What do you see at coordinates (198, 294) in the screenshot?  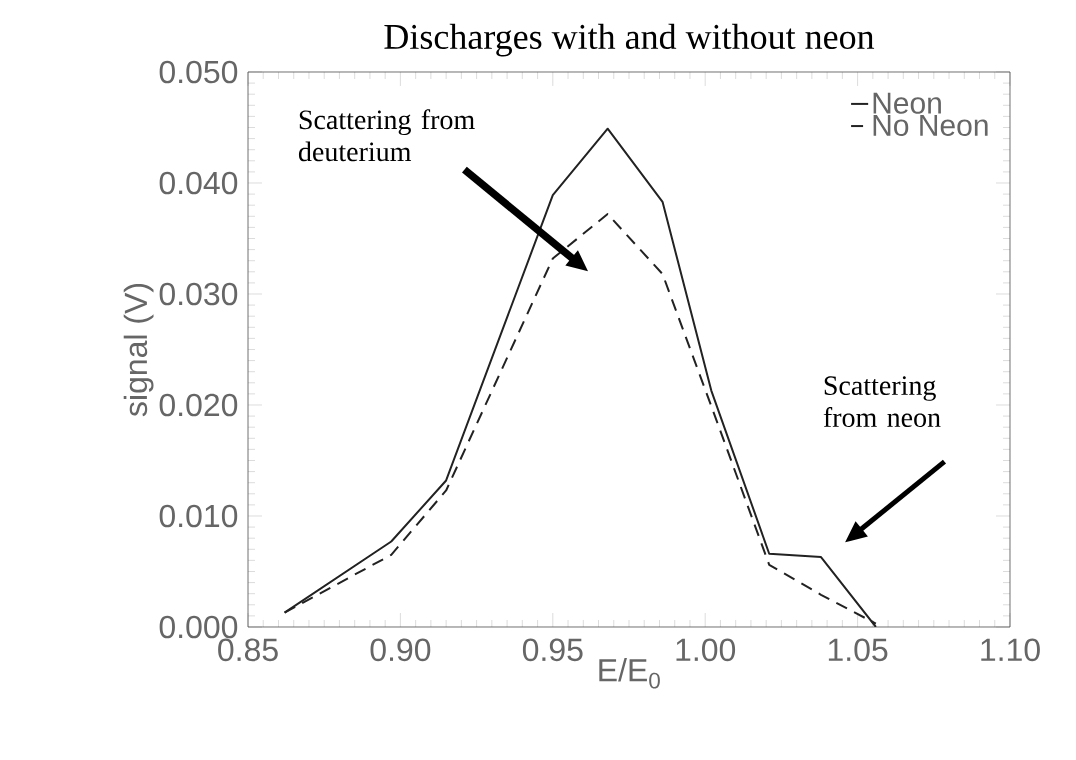 I see `y-tick-label: 0.030` at bounding box center [198, 294].